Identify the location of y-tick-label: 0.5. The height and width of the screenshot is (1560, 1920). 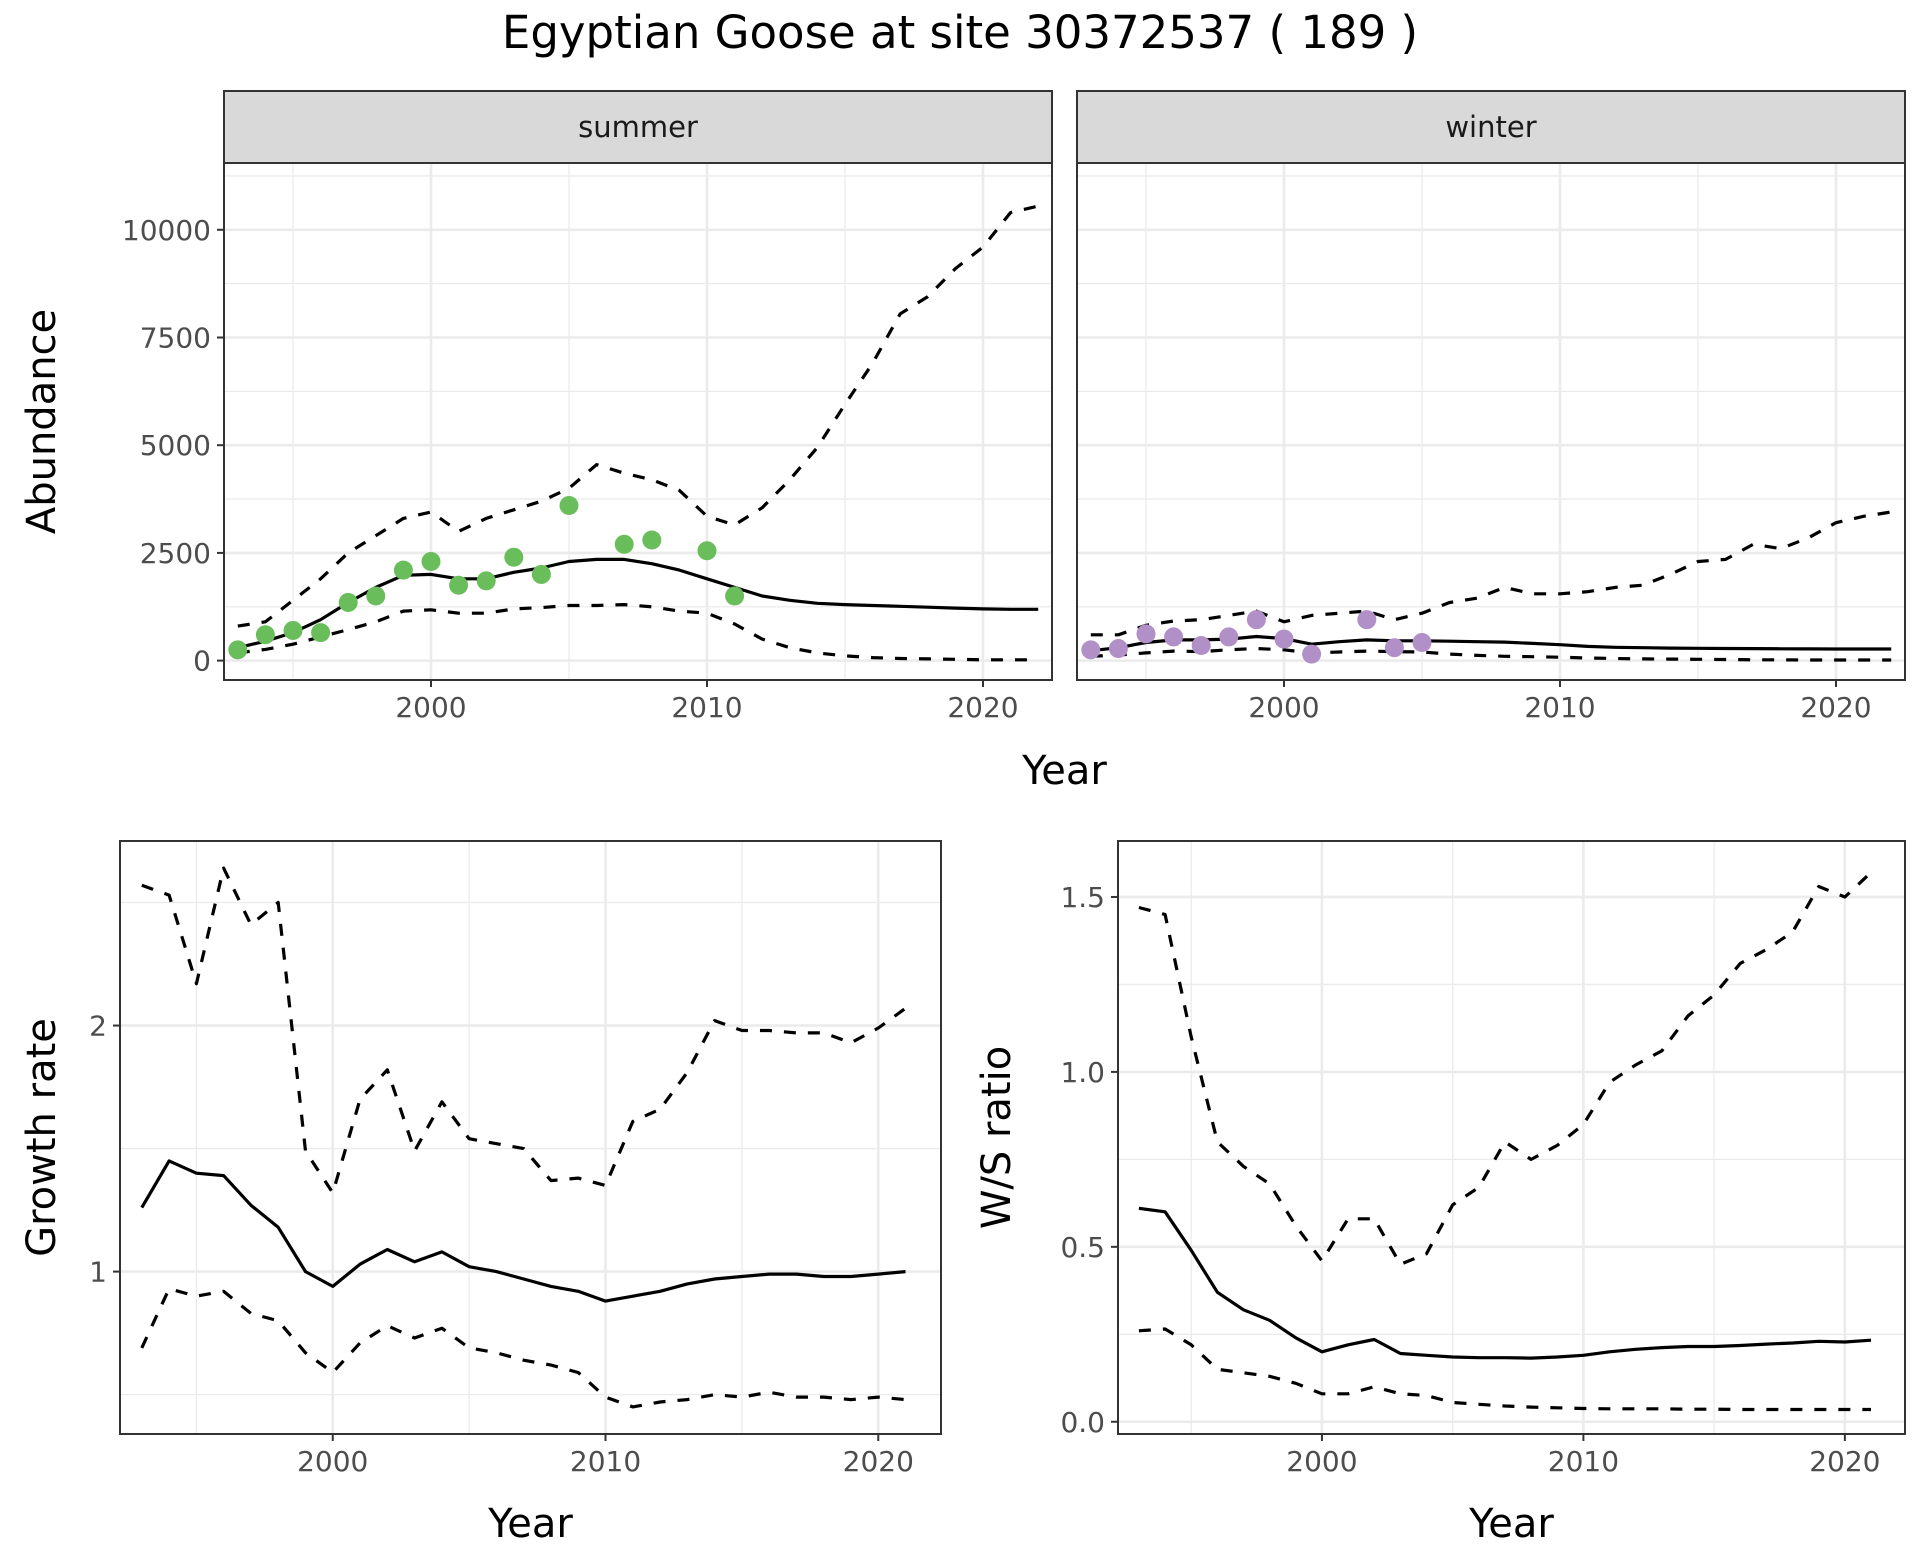
(1082, 1247).